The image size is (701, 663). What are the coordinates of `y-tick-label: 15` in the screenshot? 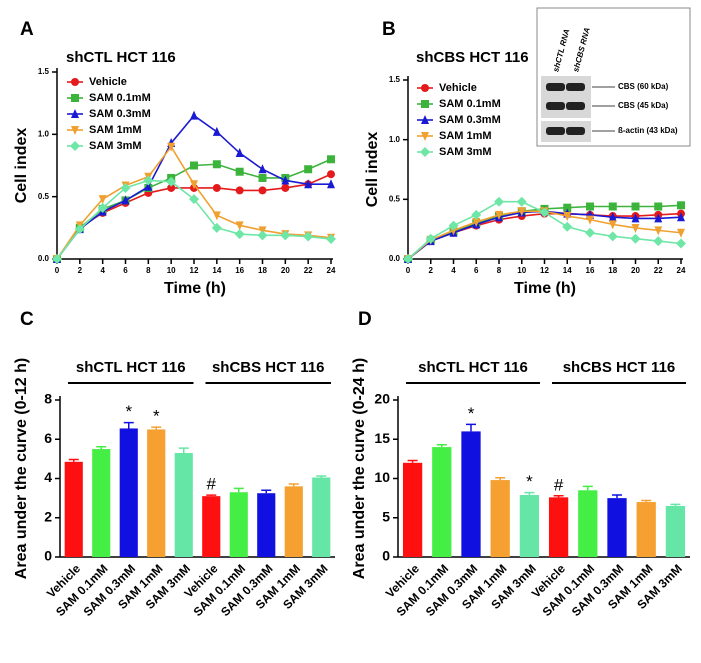 It's located at (382, 438).